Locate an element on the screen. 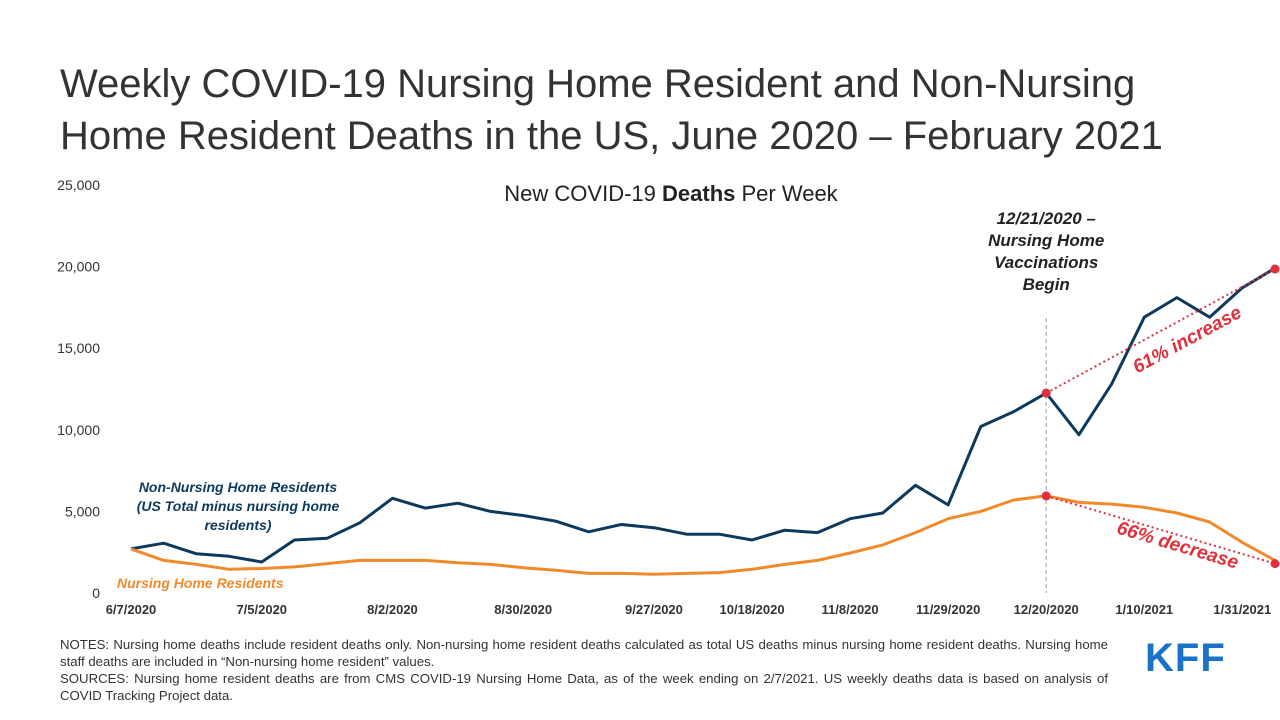  x-tick-label: 11/29/2020 is located at coordinates (948, 609).